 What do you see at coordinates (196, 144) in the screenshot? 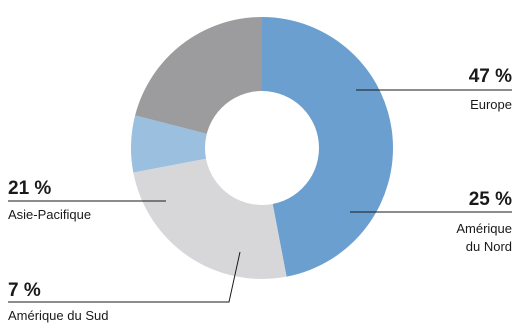
I see `slice-amerique-du-sud` at bounding box center [196, 144].